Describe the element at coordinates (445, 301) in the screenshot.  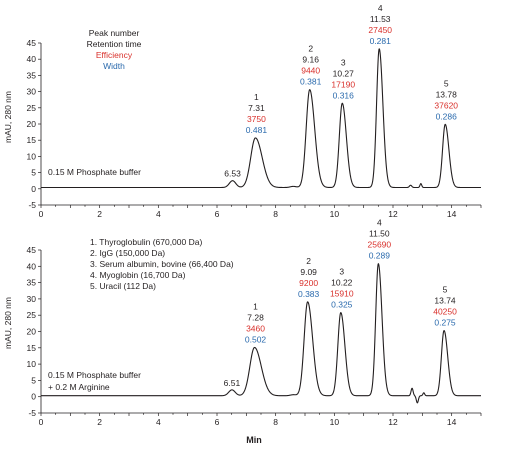
I see `retention-time-label: 13.74` at that location.